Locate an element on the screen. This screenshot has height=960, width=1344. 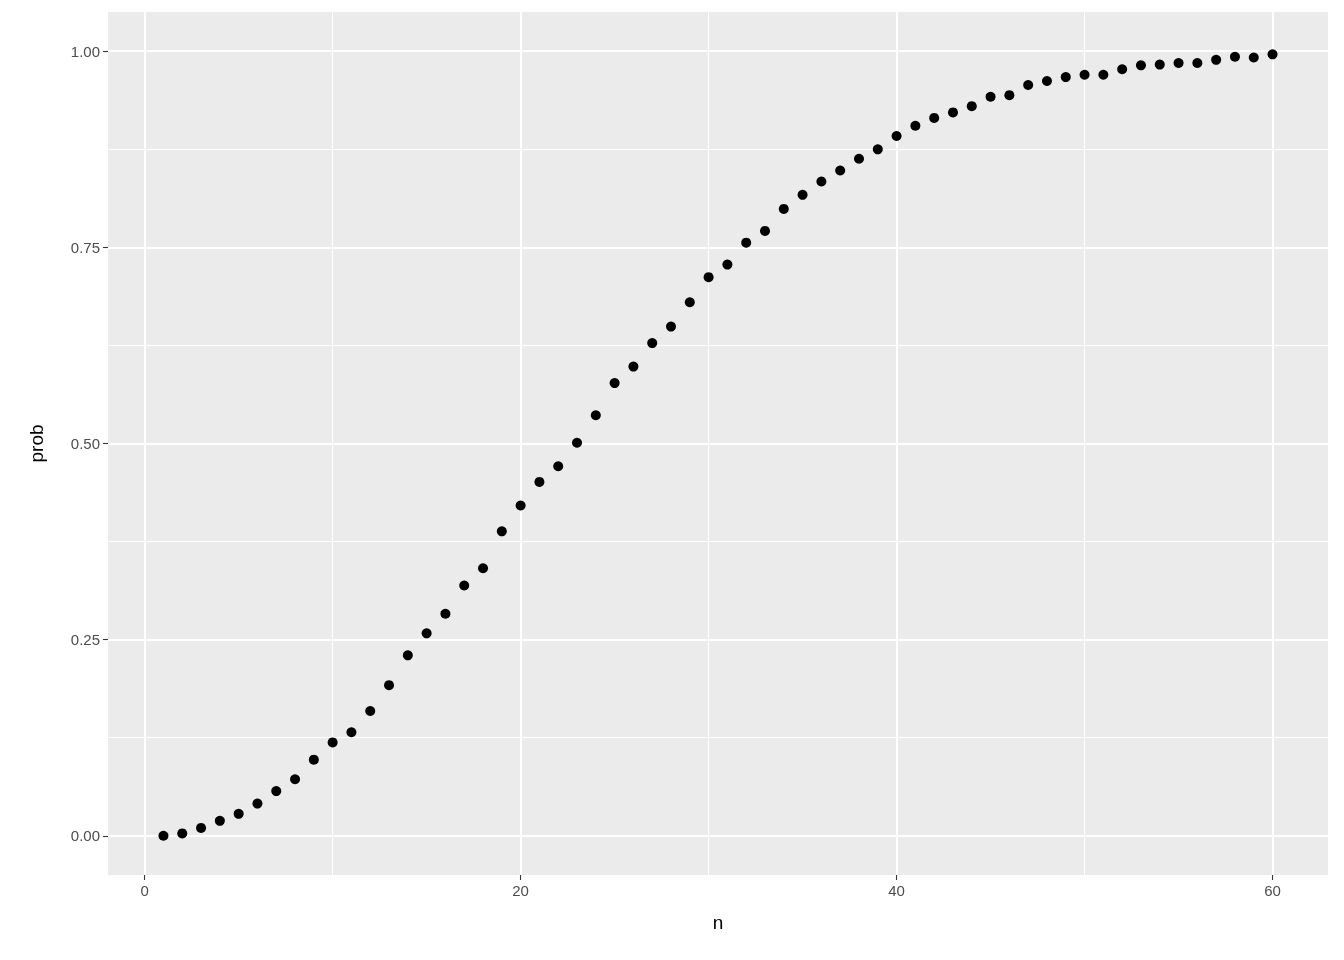
x-tick-label: 60 is located at coordinates (1272, 890).